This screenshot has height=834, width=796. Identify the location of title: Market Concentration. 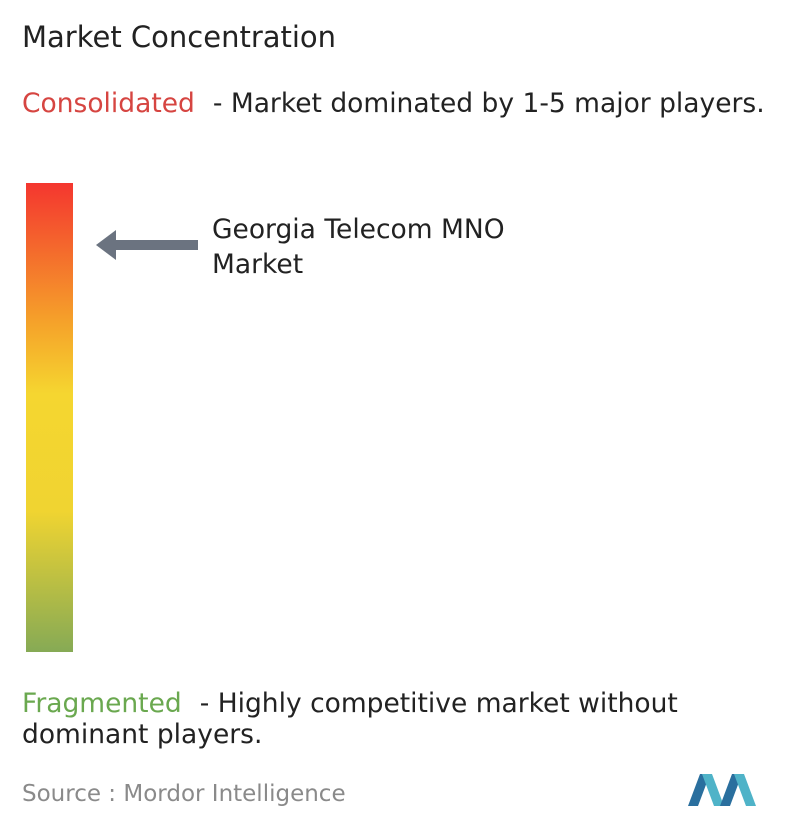
(179, 37).